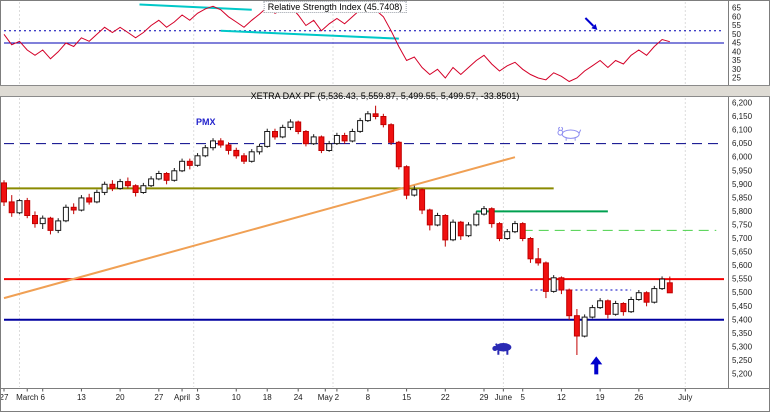  I want to click on y-axis-label: 5,650, so click(742, 252).